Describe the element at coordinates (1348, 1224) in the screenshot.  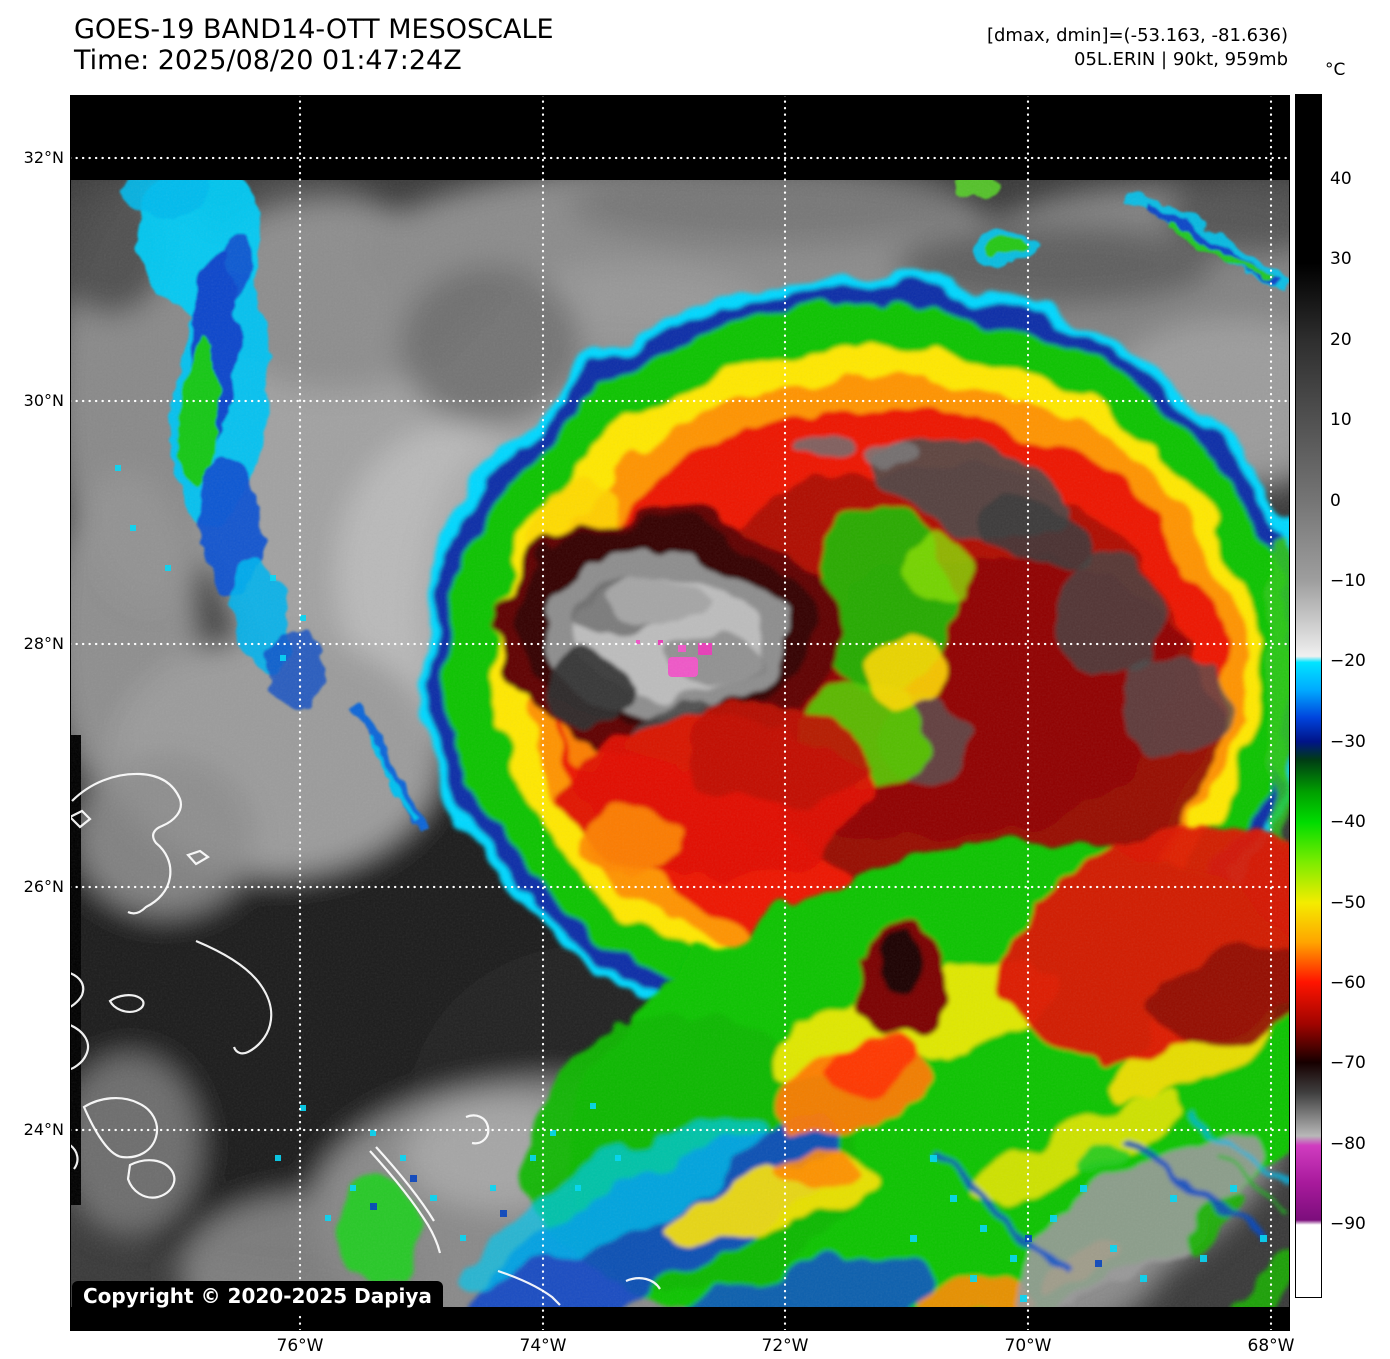
I see `colorbar-tick: −90` at that location.